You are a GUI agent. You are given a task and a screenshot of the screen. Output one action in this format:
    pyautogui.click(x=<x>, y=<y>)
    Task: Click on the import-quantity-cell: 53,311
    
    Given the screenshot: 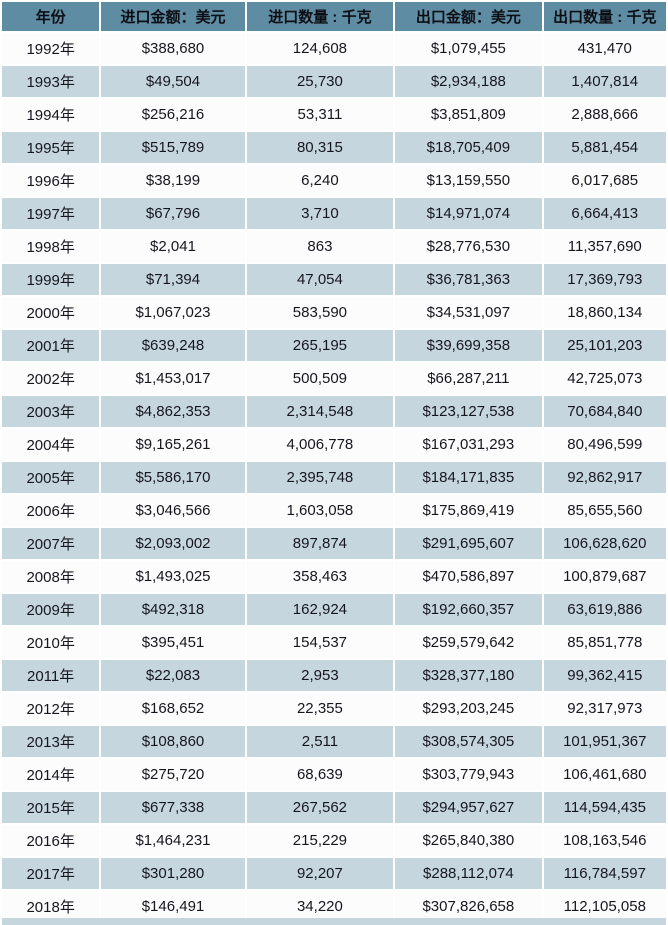 What is the action you would take?
    pyautogui.click(x=320, y=114)
    